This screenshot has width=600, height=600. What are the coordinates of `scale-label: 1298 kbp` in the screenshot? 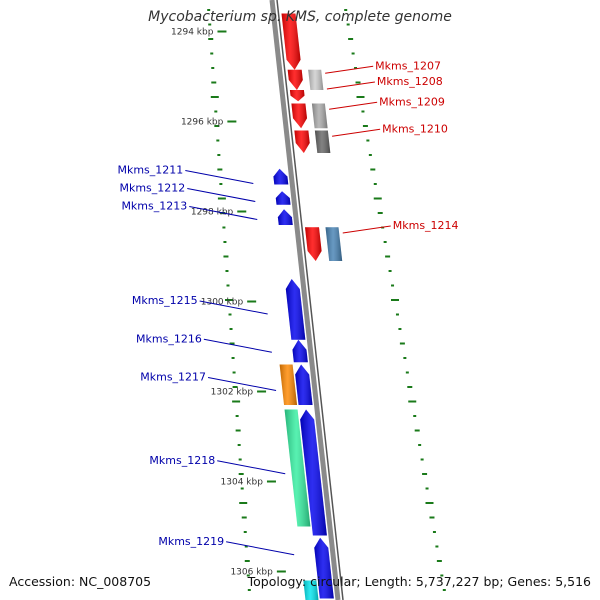 It's located at (212, 213).